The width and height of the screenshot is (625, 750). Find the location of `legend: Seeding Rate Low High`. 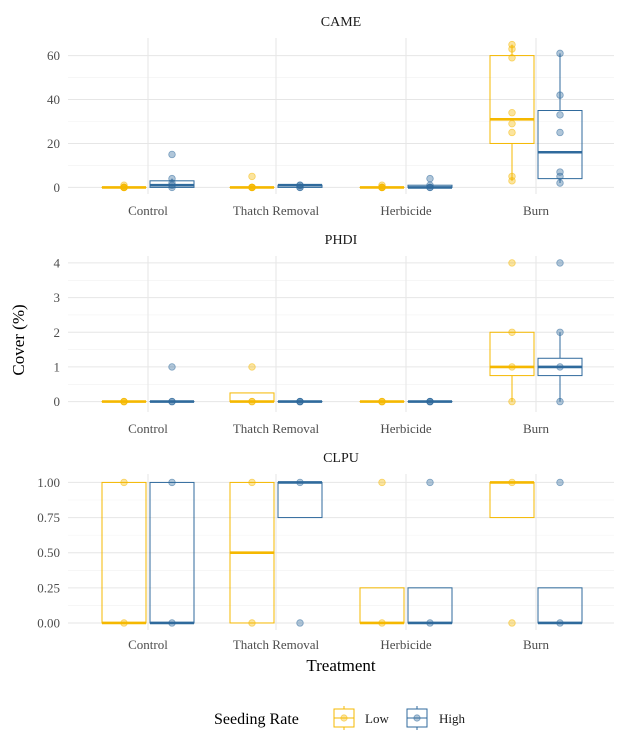

legend: Seeding Rate Low High is located at coordinates (340, 718).